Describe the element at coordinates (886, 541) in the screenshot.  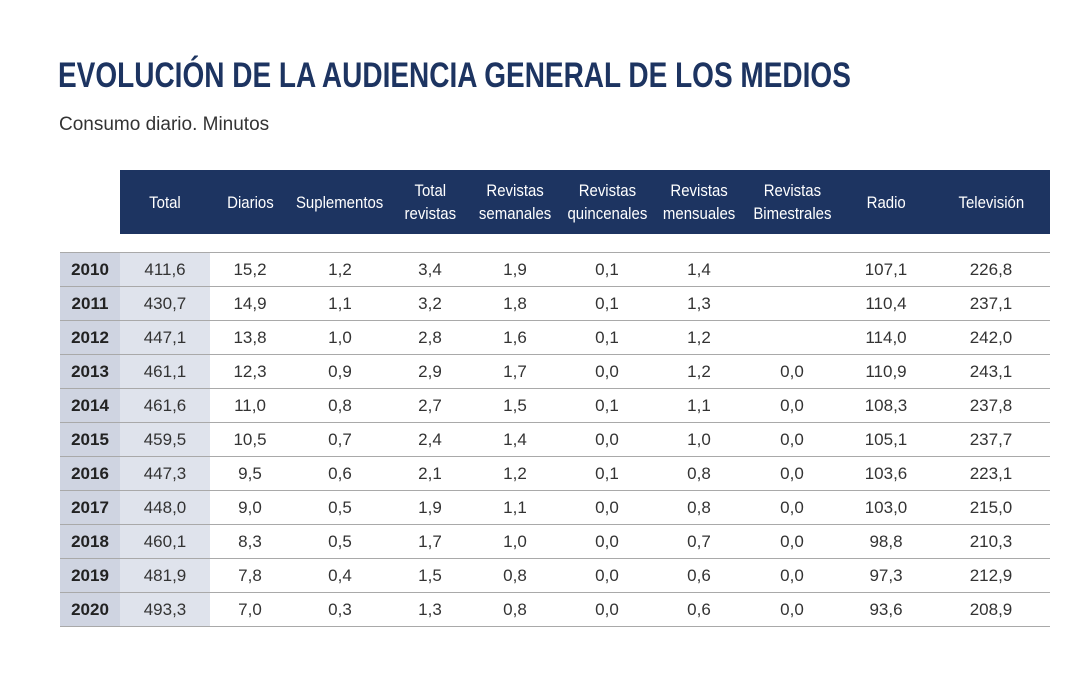
I see `cell-radio: 98,8` at that location.